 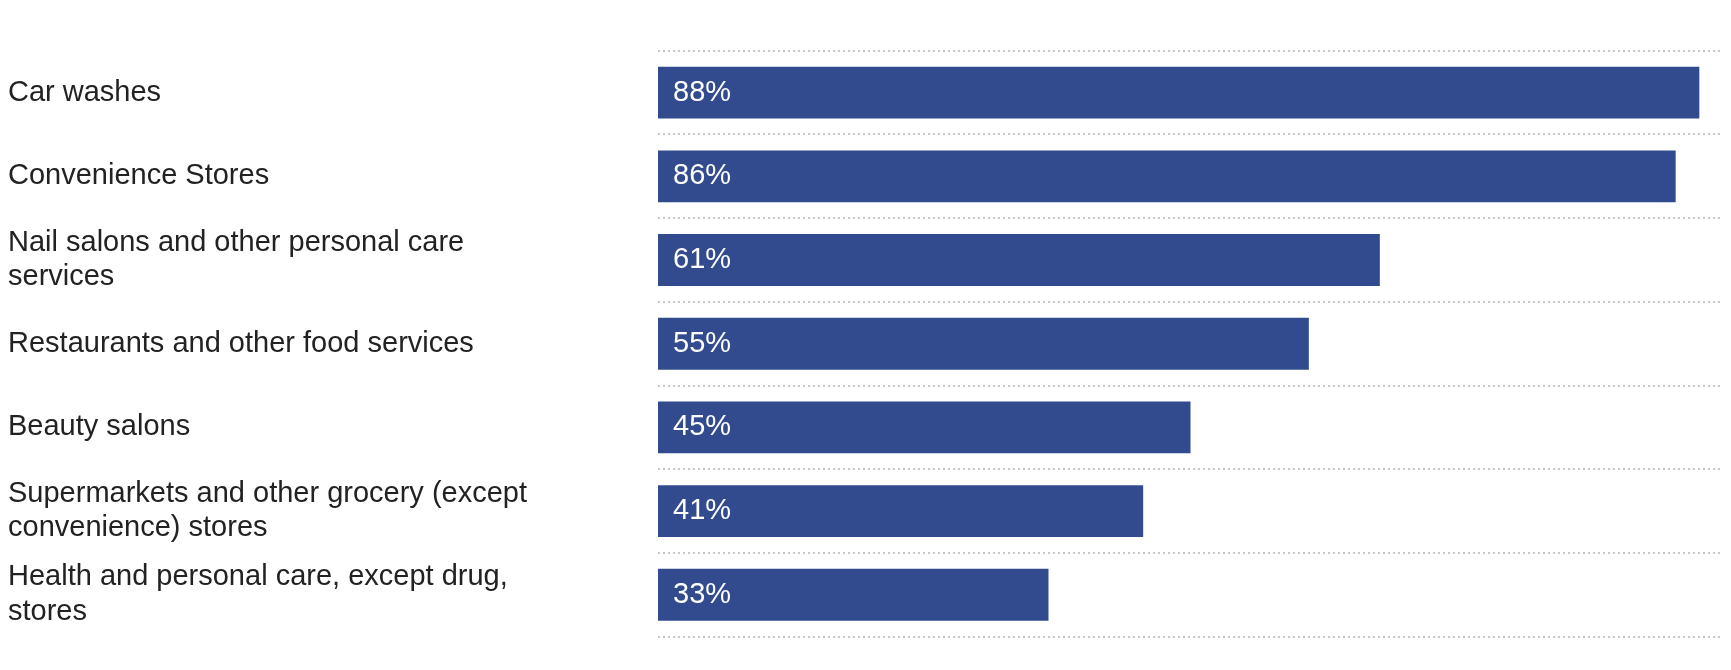 What do you see at coordinates (268, 509) in the screenshot?
I see `y-tick-label: Supermarkets and other grocery (except convenience) stores` at bounding box center [268, 509].